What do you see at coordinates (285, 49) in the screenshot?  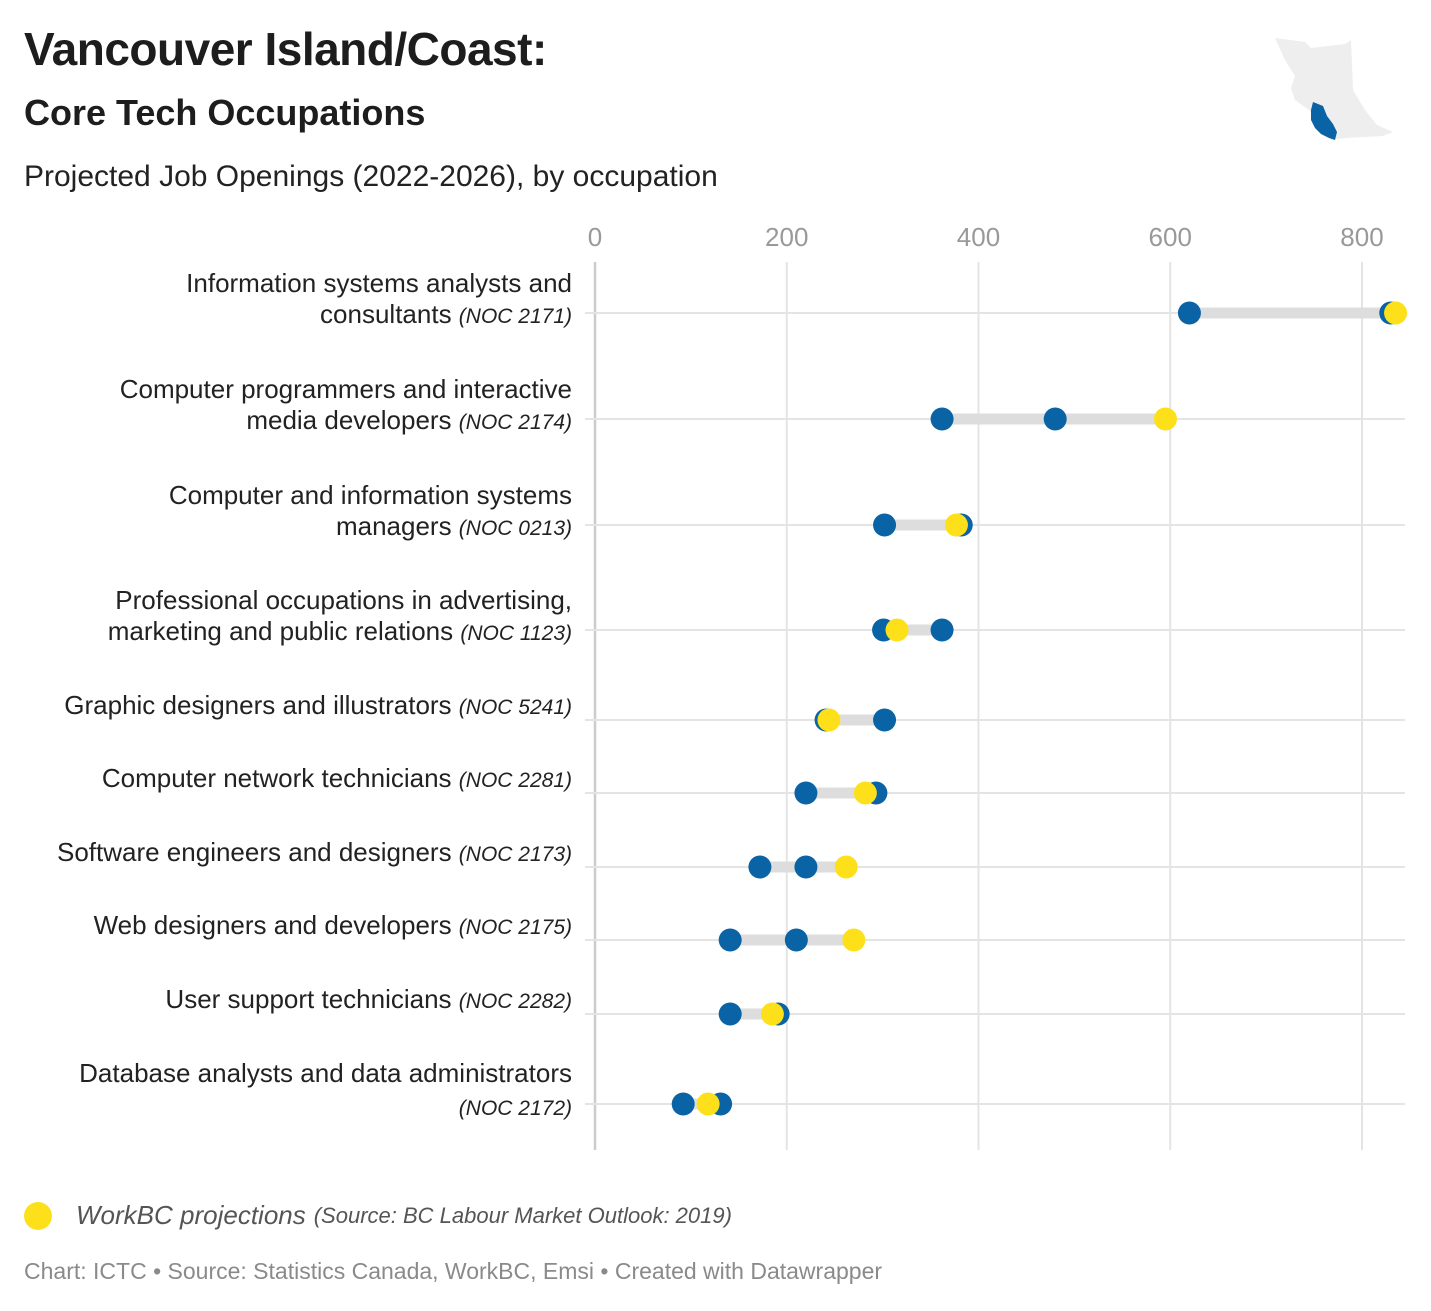 I see `chart-title: Vancouver Island/Coast:` at bounding box center [285, 49].